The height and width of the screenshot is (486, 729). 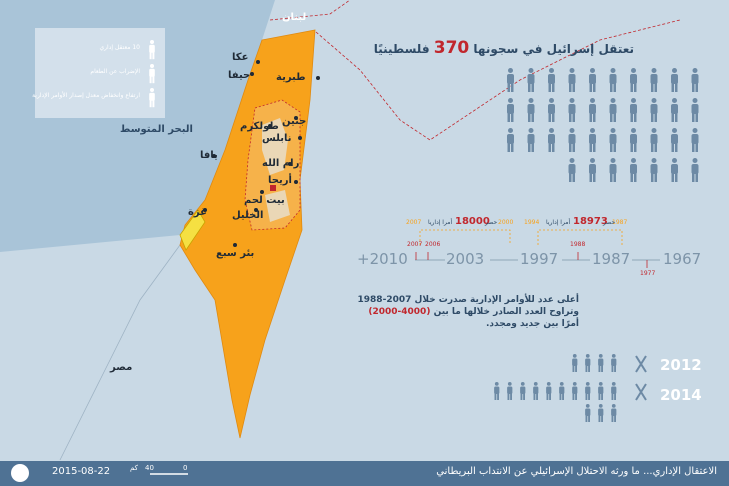 What do you see at coordinates (197, 212) in the screenshot?
I see `map-label: غزة` at bounding box center [197, 212].